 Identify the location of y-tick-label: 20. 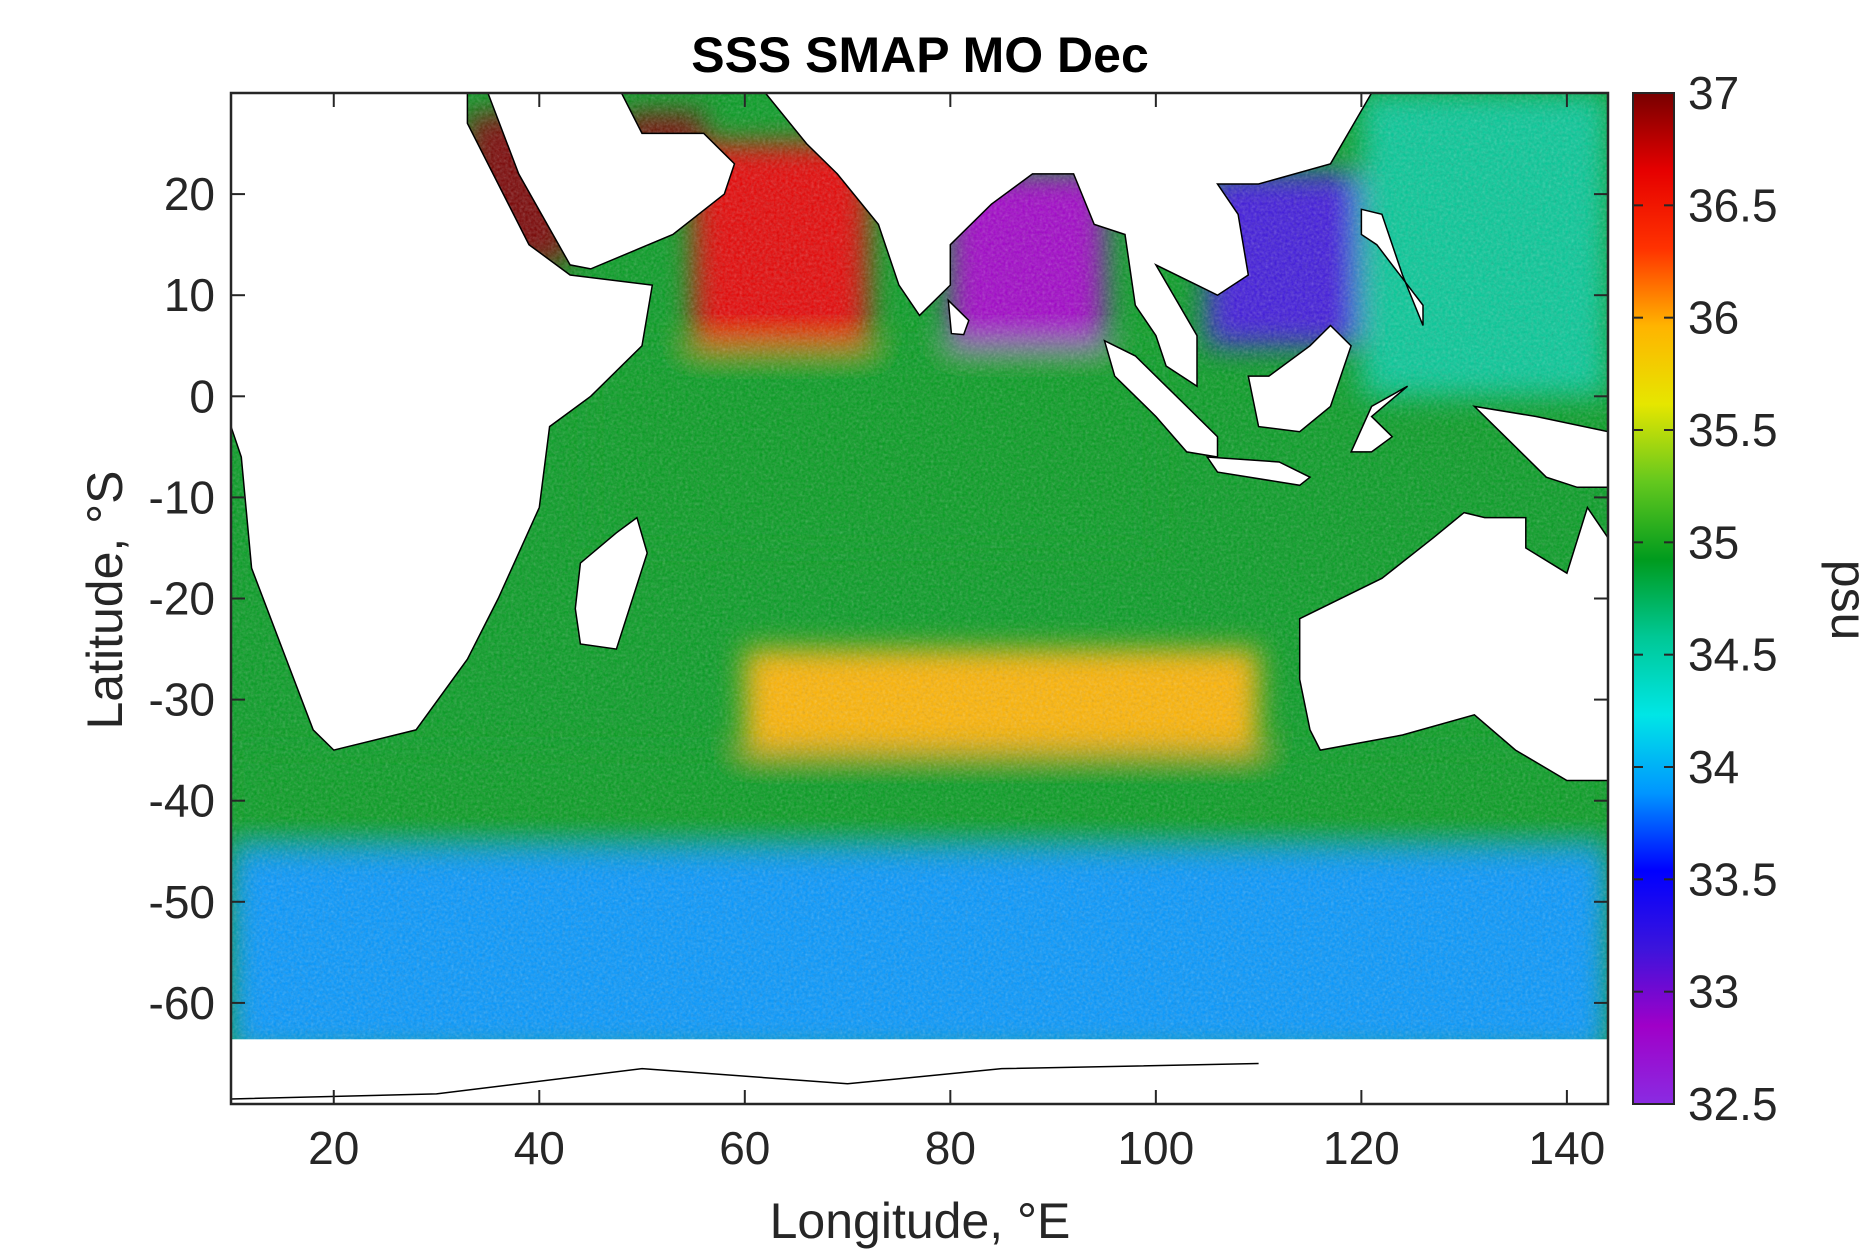
(189, 194).